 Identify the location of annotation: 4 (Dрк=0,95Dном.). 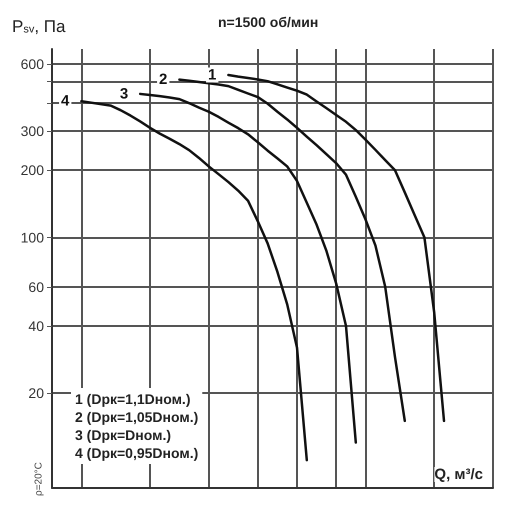
(136, 453).